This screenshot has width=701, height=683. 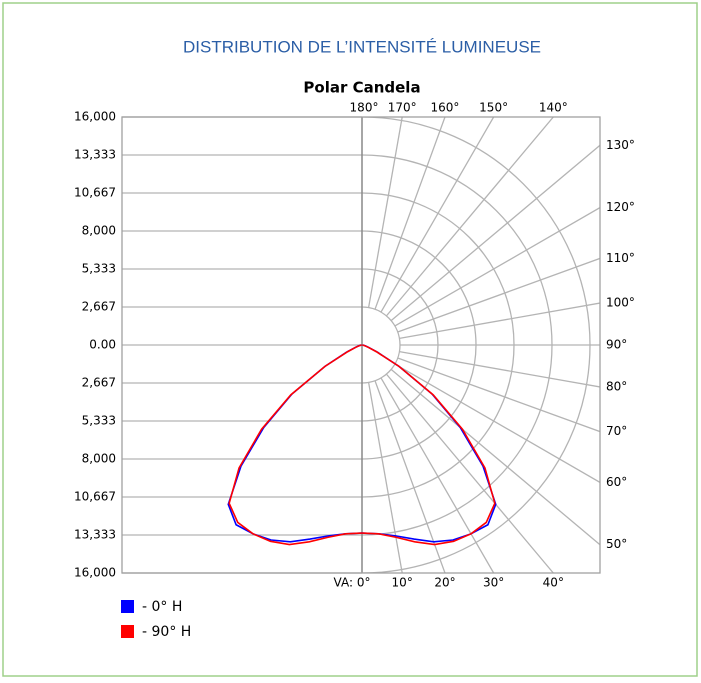 I want to click on angle-tick-label: 100°, so click(x=620, y=303).